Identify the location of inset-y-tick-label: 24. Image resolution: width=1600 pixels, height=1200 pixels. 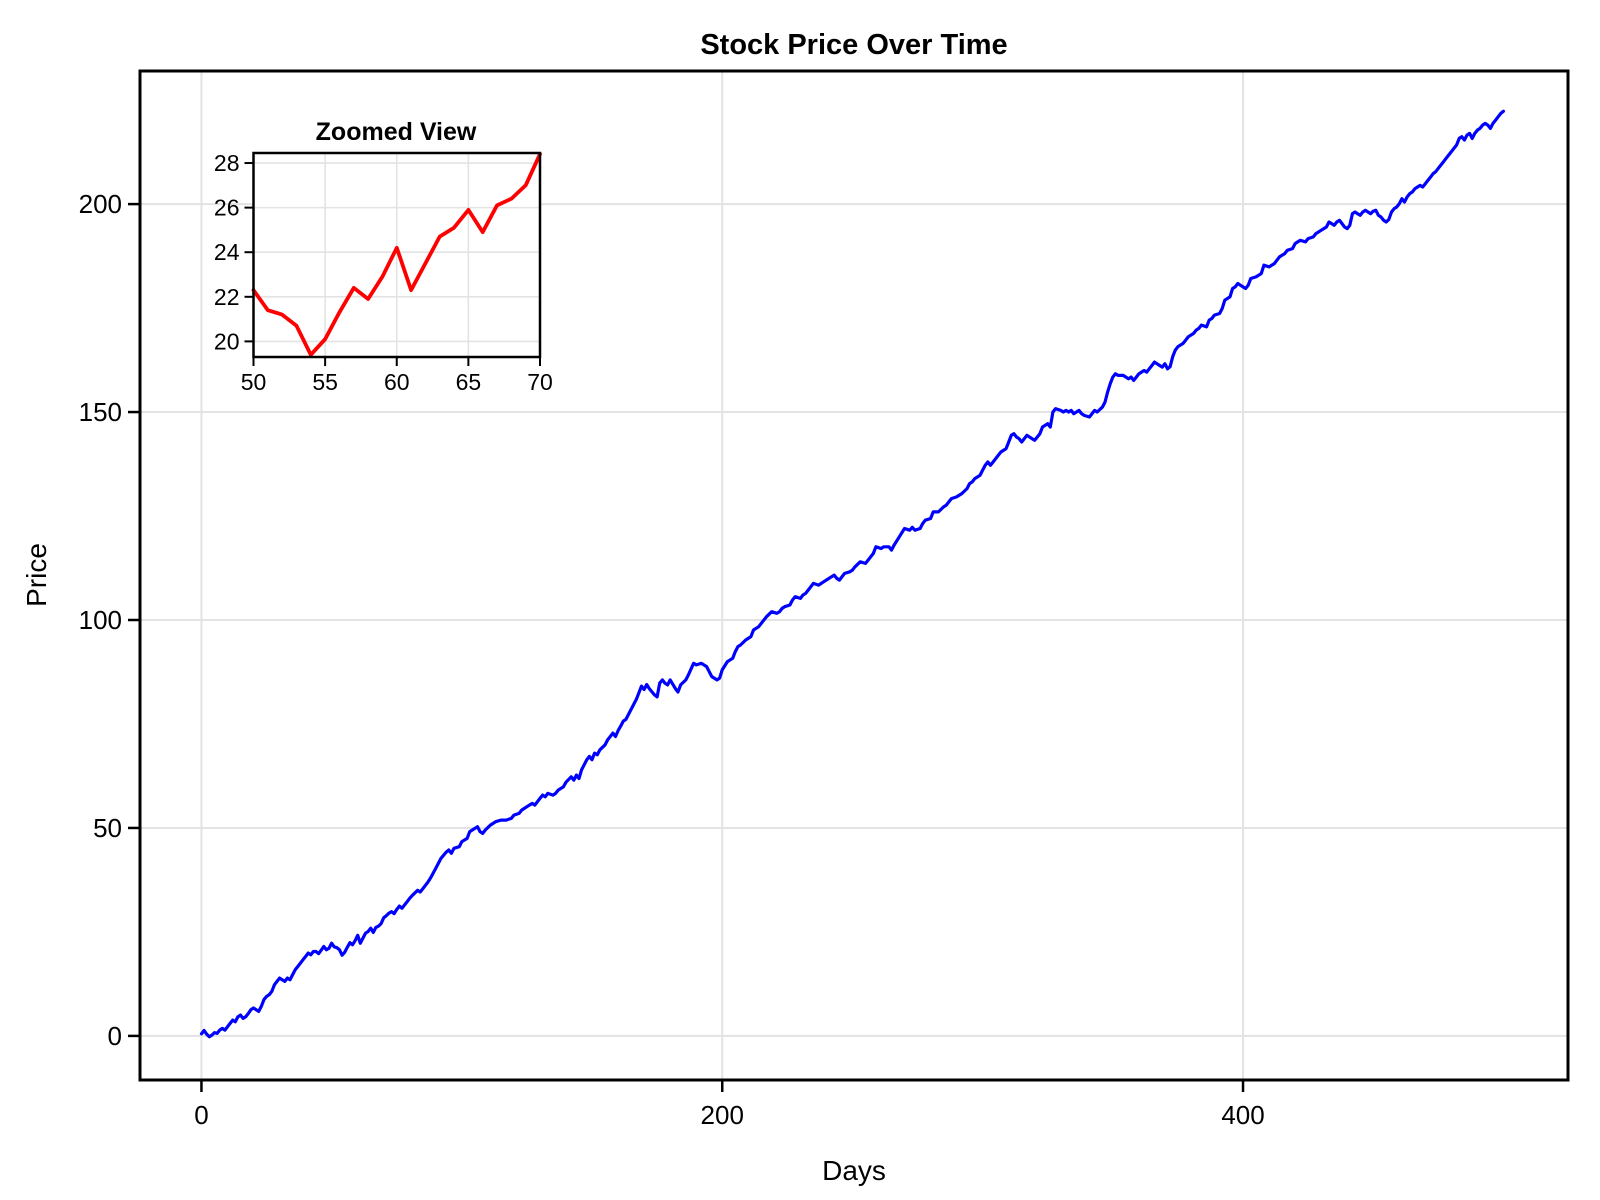
(227, 252).